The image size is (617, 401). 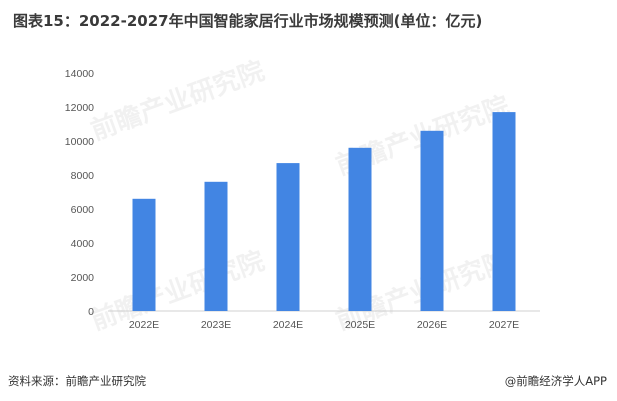 I want to click on x-tick-label: 2022E, so click(x=144, y=325).